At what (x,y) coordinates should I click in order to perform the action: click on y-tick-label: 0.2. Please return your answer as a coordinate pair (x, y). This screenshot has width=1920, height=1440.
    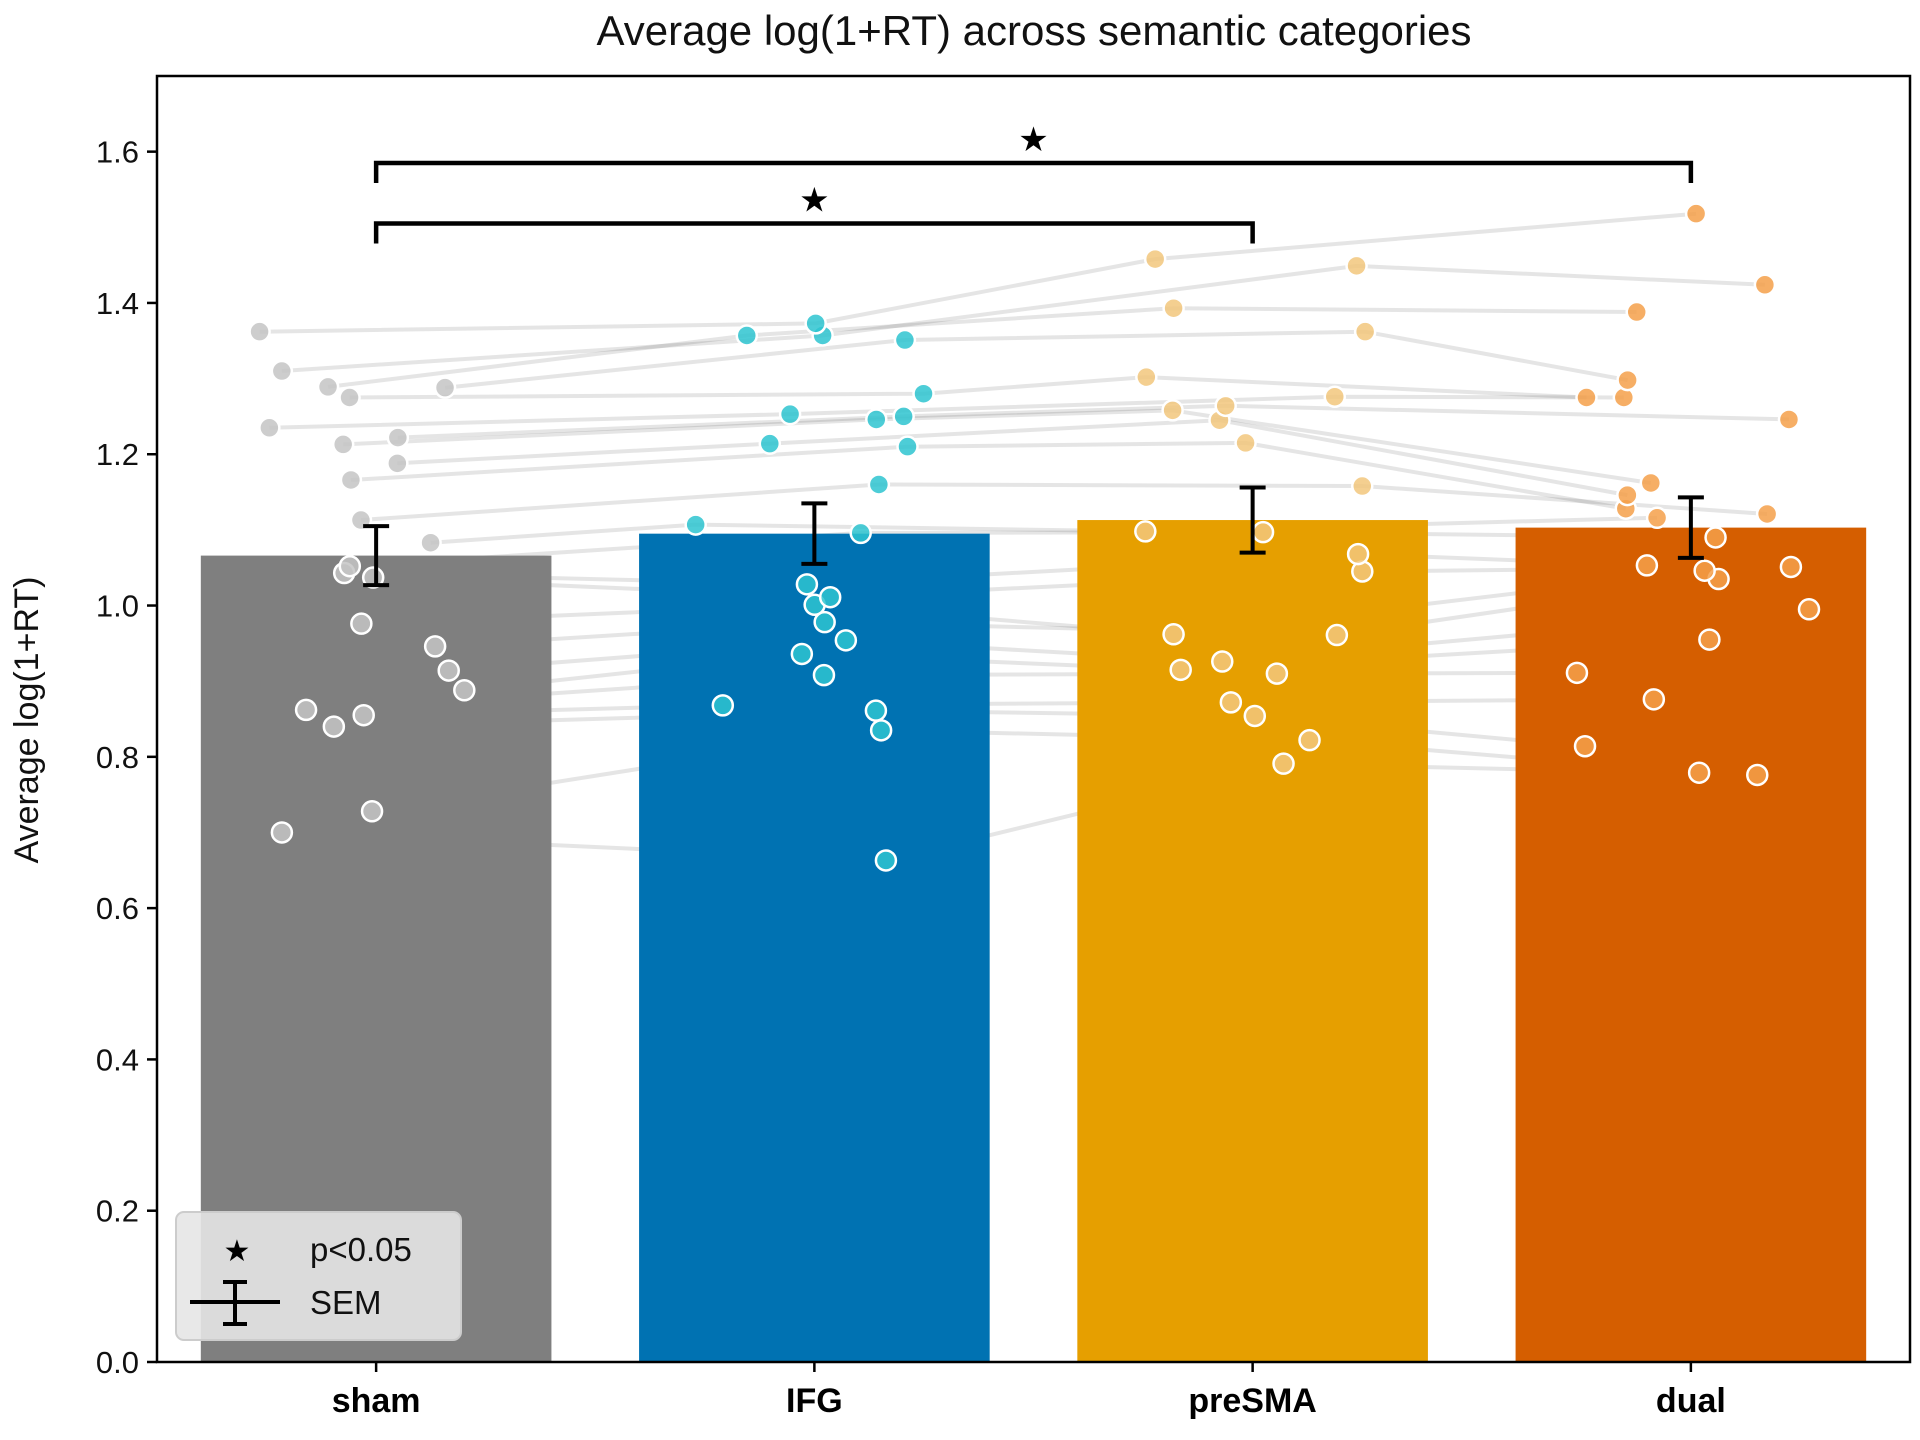
    Looking at the image, I should click on (117, 1211).